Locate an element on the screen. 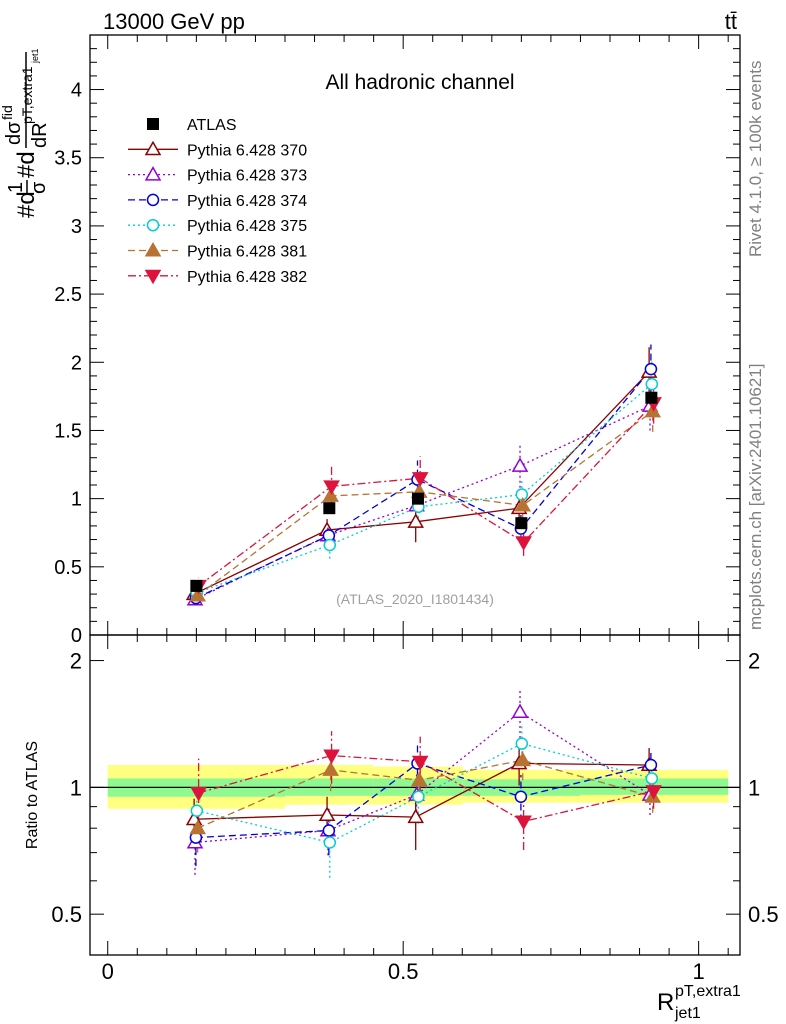 The width and height of the screenshot is (786, 1024). legend-label-2: Pythia 6.428 374 is located at coordinates (247, 201).